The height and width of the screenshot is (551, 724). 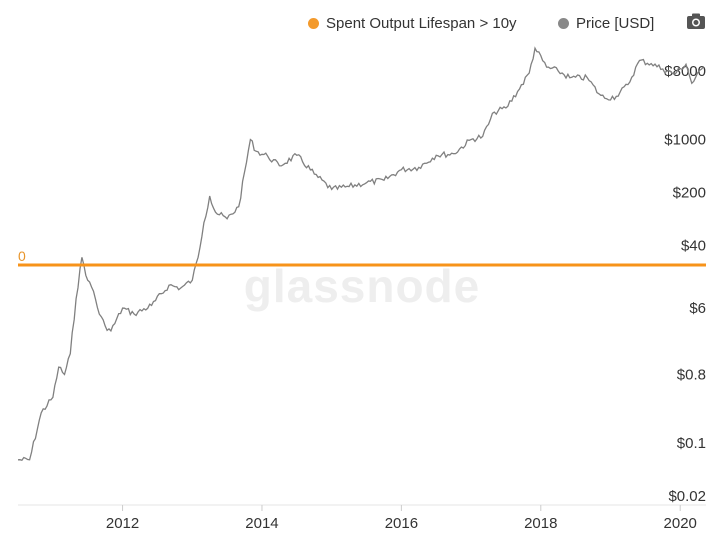 I want to click on y-tick-label: $8000, so click(x=685, y=71).